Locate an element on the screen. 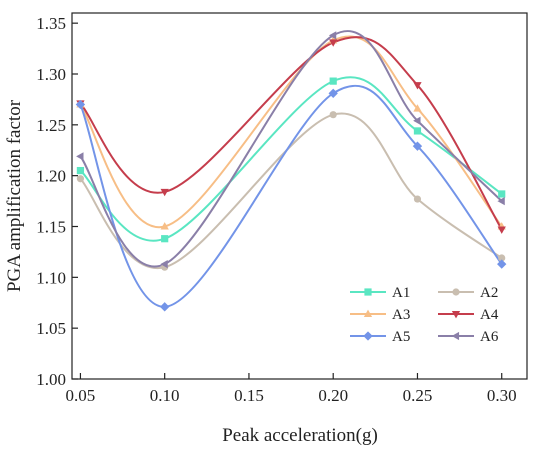 The image size is (550, 458). legend-label-a3: A3 is located at coordinates (401, 315).